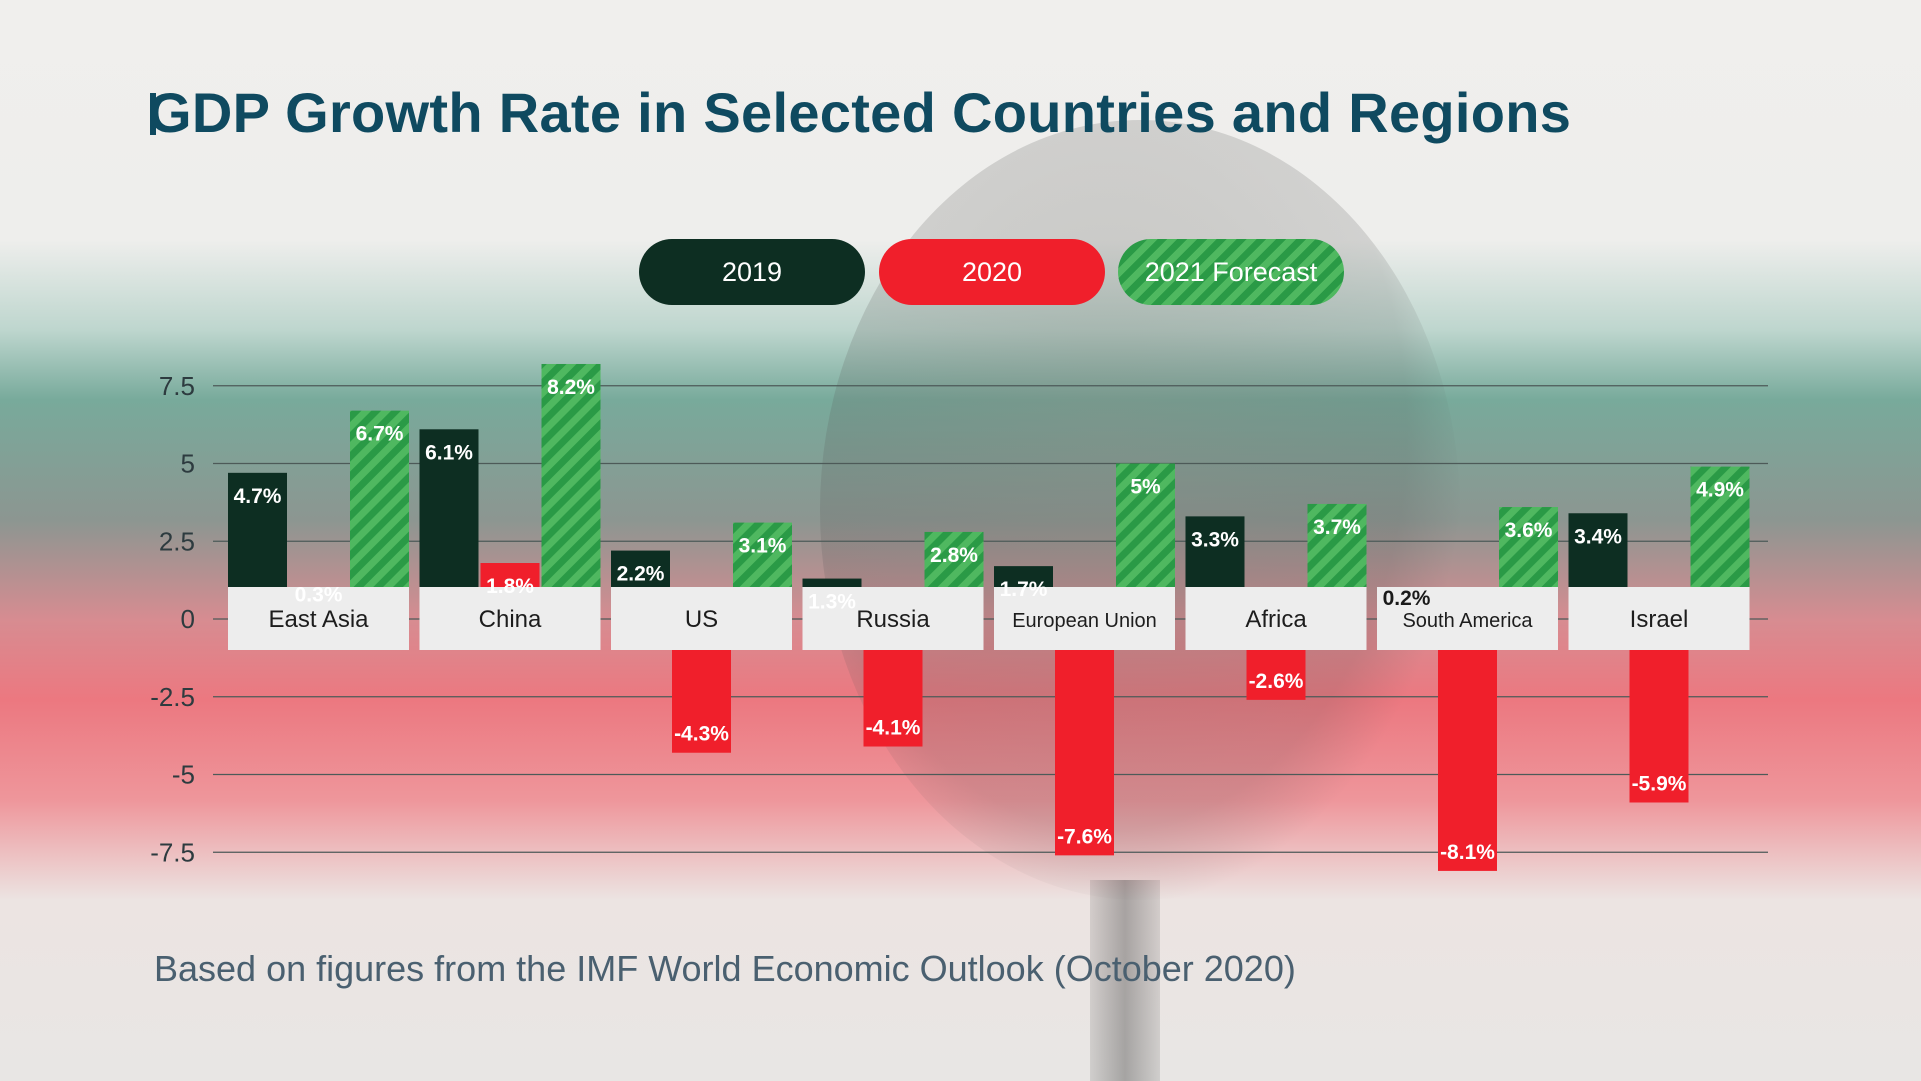  I want to click on data-label-2021: 2.8%, so click(954, 555).